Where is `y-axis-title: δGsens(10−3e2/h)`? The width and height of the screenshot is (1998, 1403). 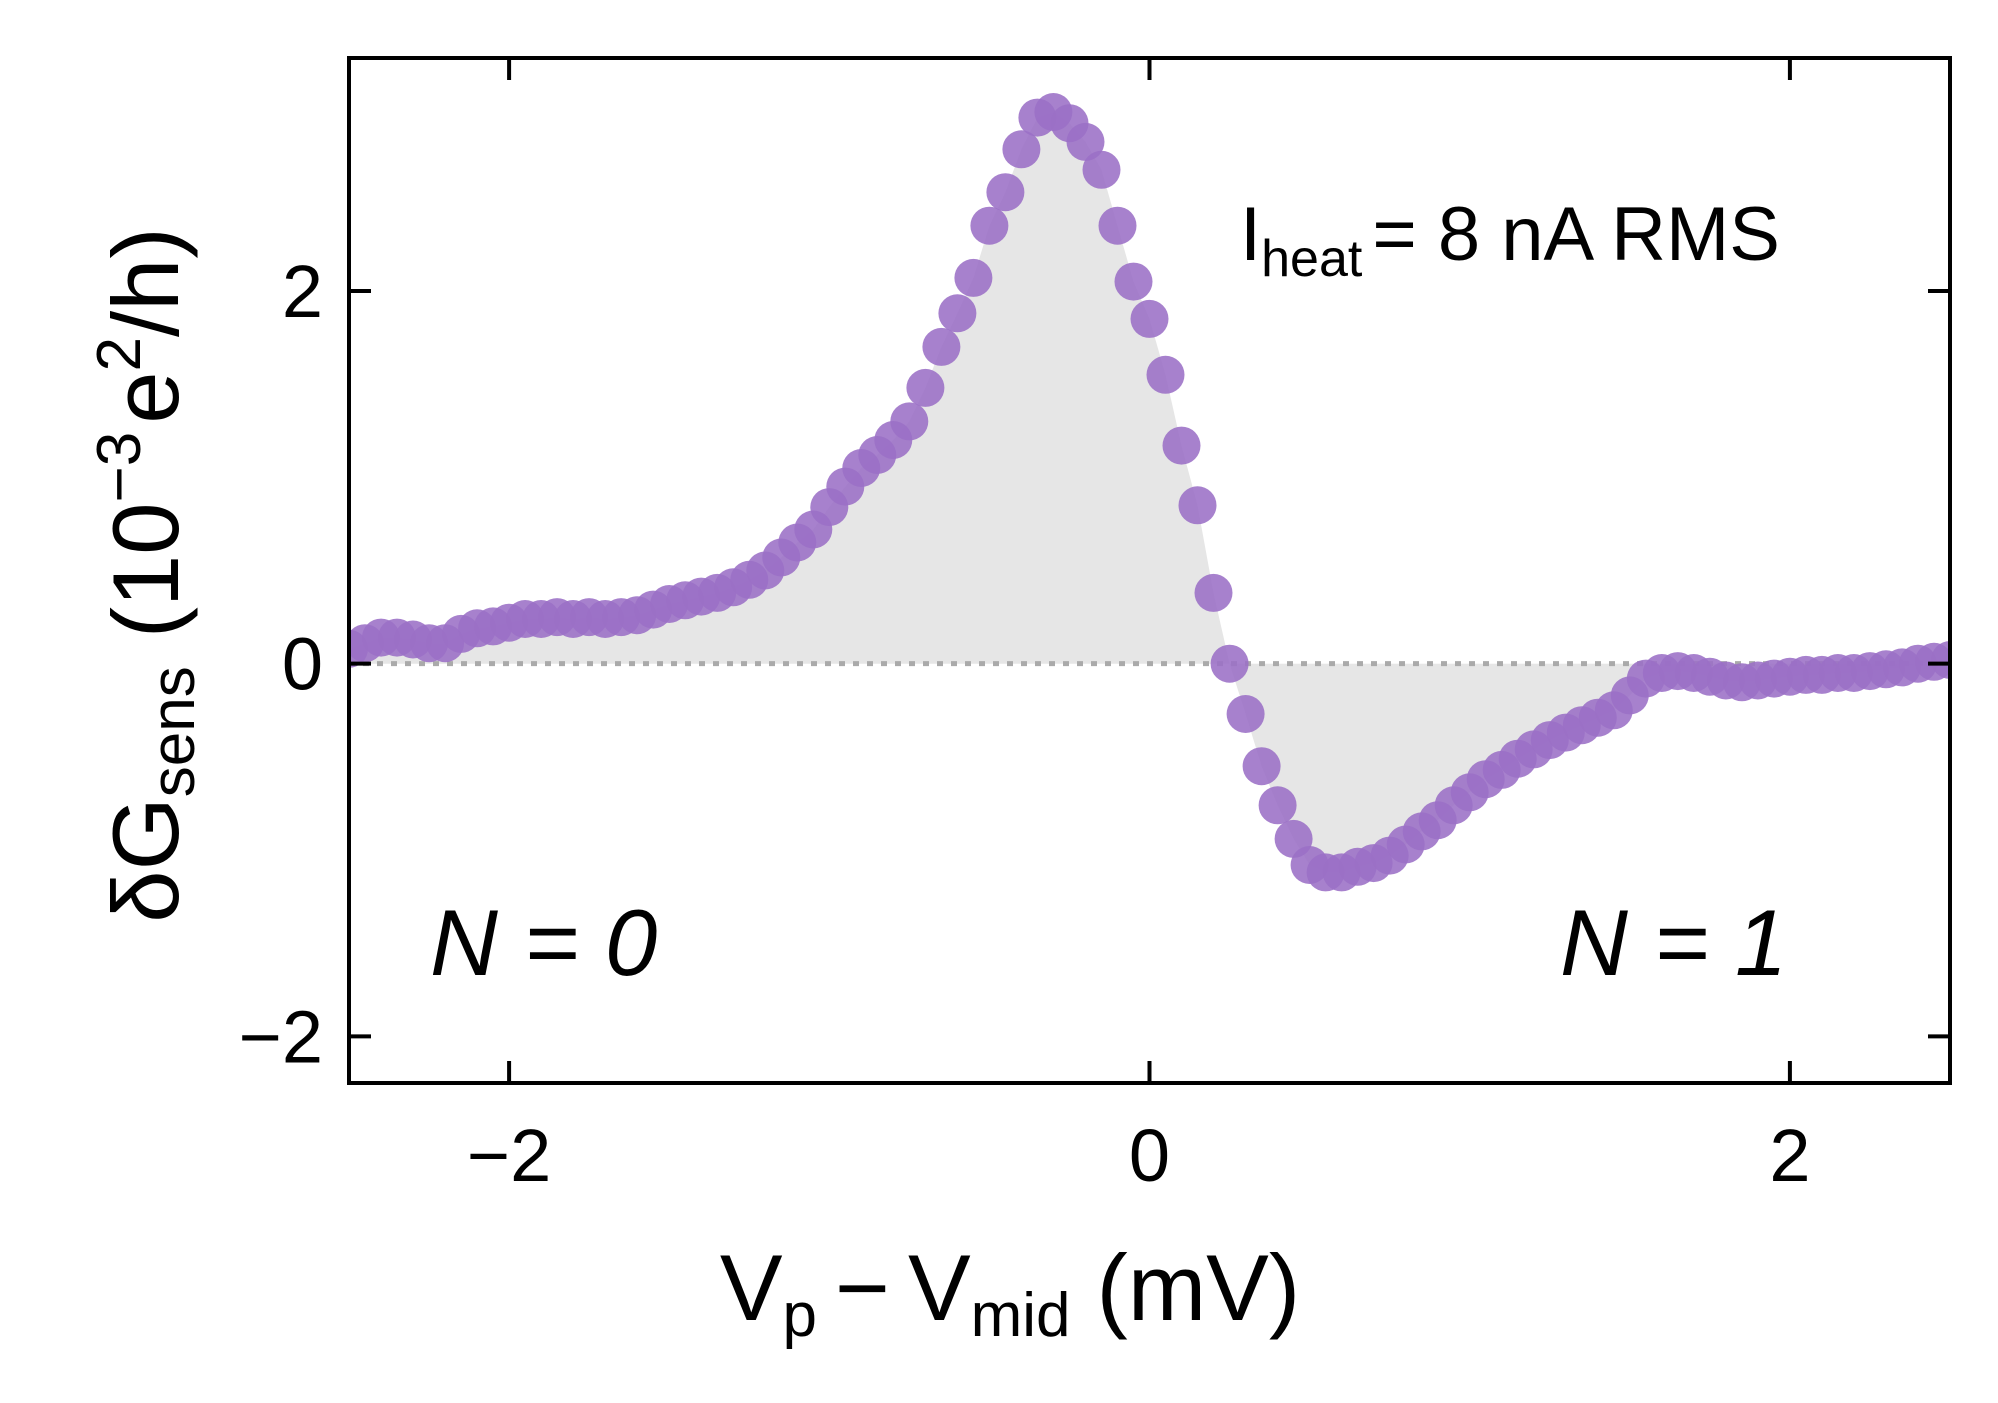 y-axis-title: δGsens(10−3e2/h) is located at coordinates (146, 574).